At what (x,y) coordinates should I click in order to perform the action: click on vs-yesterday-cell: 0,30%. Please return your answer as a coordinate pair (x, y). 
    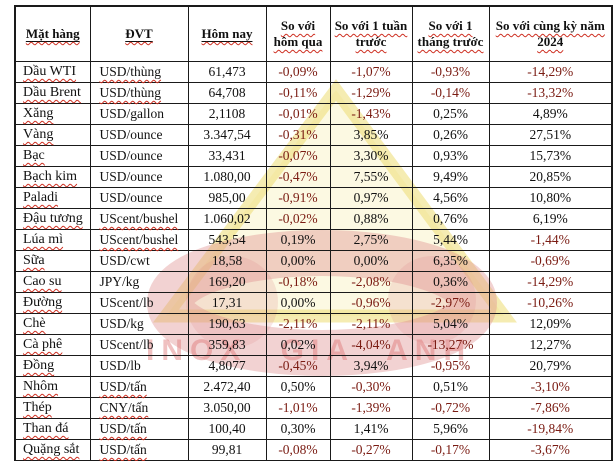
    Looking at the image, I should click on (298, 429).